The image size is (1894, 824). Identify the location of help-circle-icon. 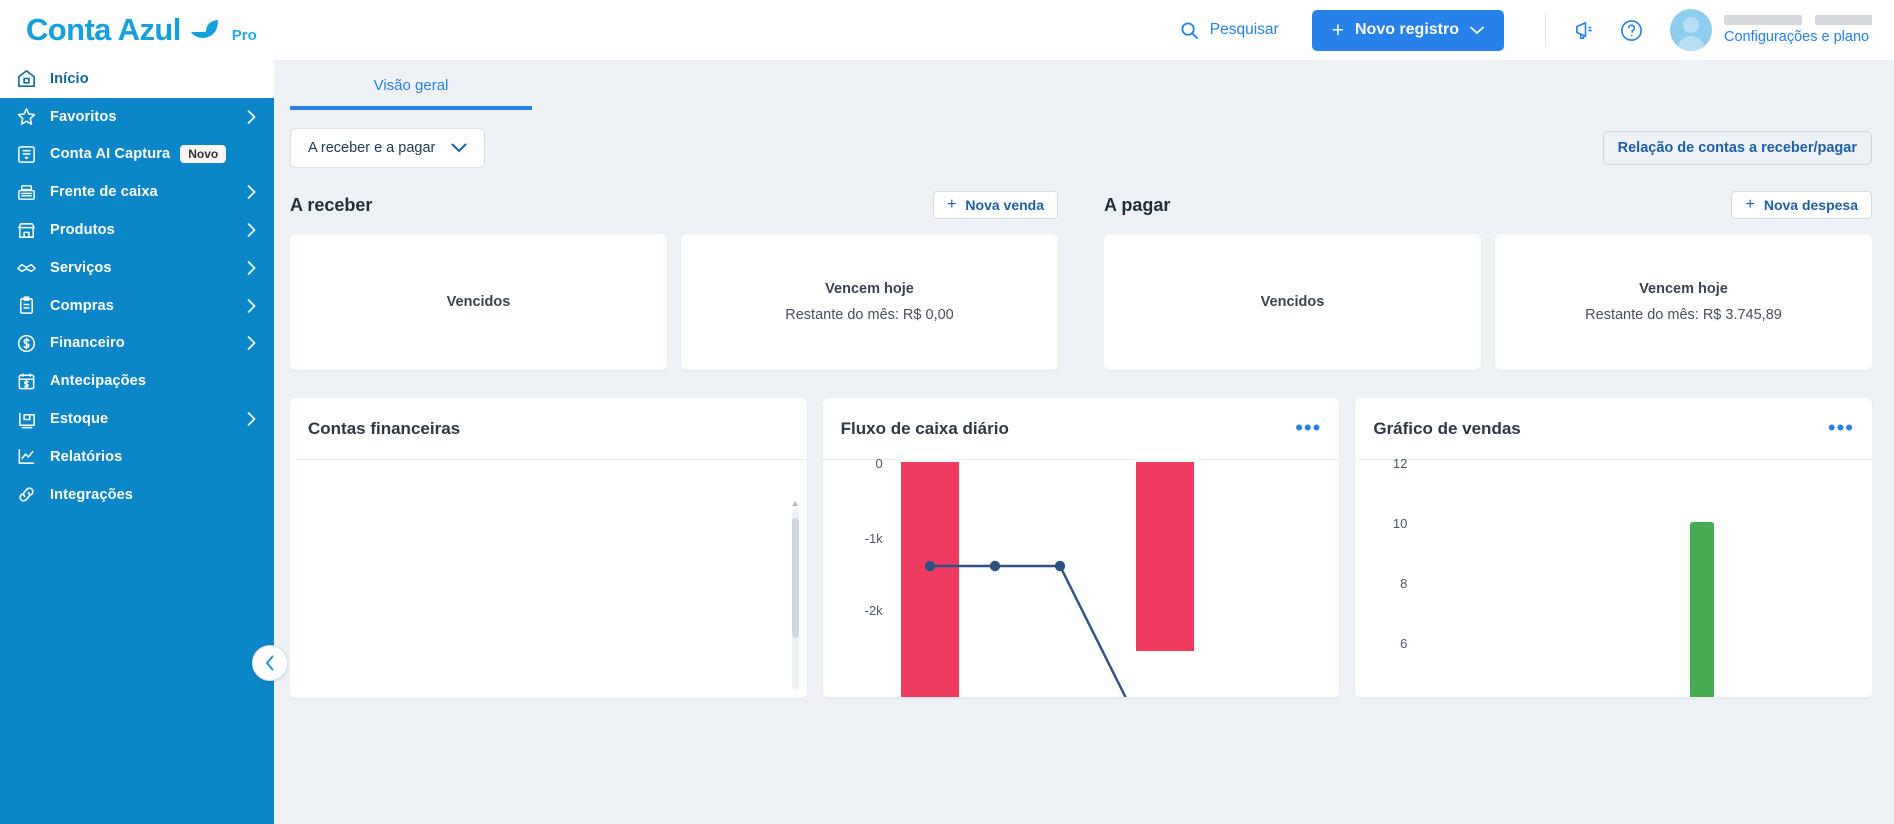
(1631, 30).